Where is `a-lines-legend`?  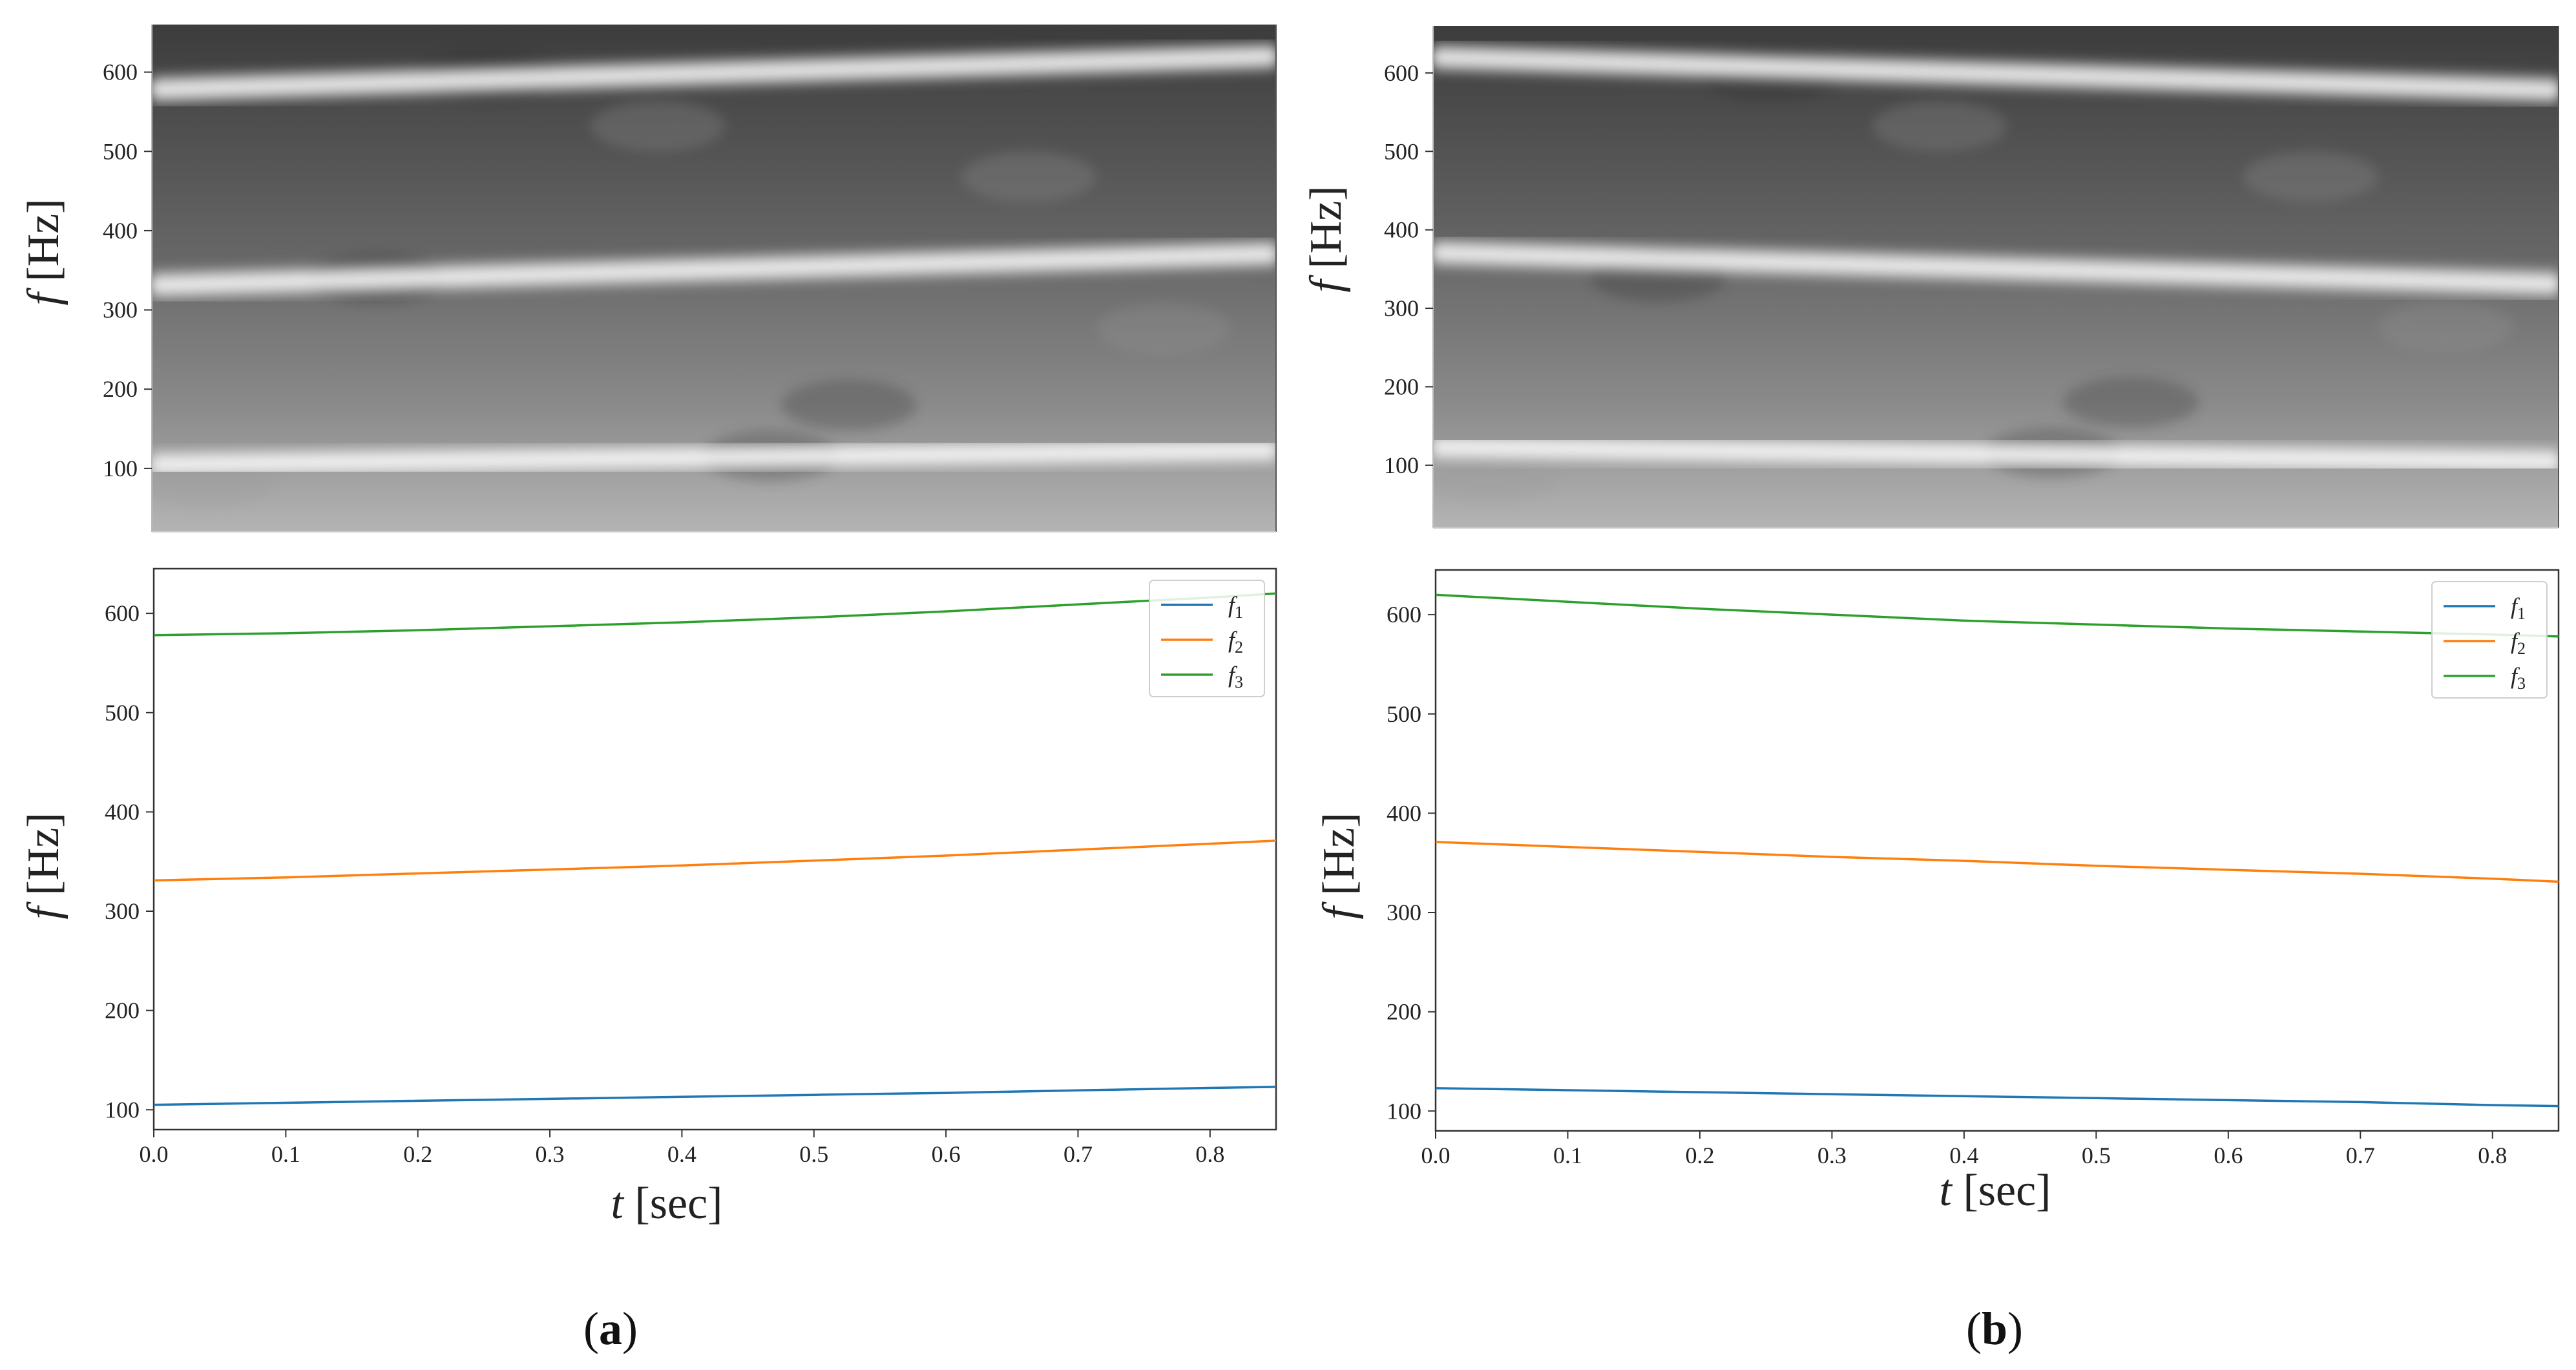 a-lines-legend is located at coordinates (1207, 638).